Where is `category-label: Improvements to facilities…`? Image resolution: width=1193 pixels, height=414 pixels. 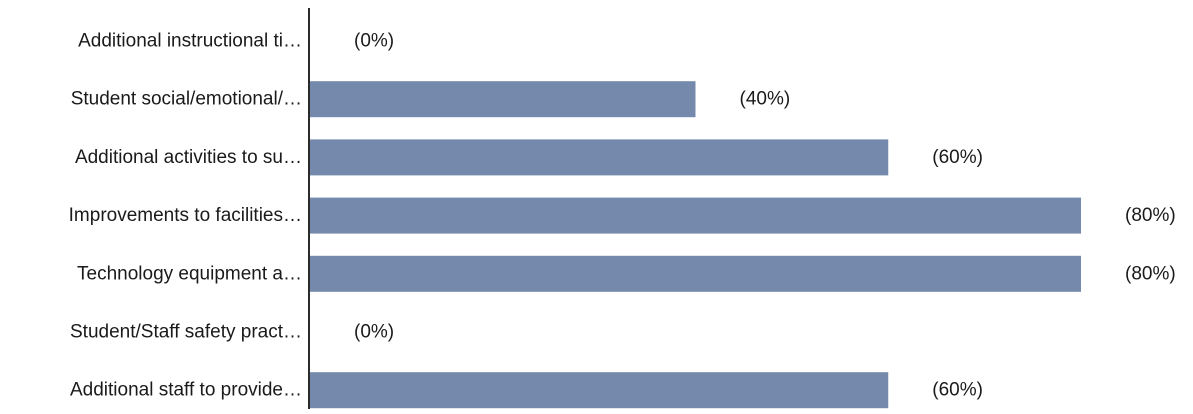 category-label: Improvements to facilities… is located at coordinates (185, 215).